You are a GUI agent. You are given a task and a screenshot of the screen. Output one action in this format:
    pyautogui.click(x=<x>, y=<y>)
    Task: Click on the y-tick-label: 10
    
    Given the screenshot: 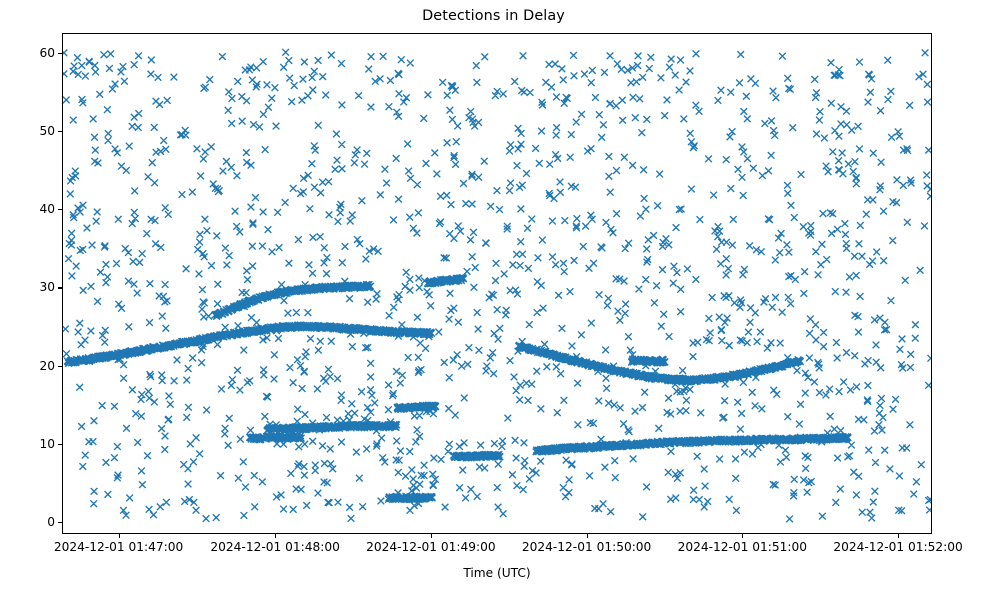 What is the action you would take?
    pyautogui.click(x=47, y=443)
    